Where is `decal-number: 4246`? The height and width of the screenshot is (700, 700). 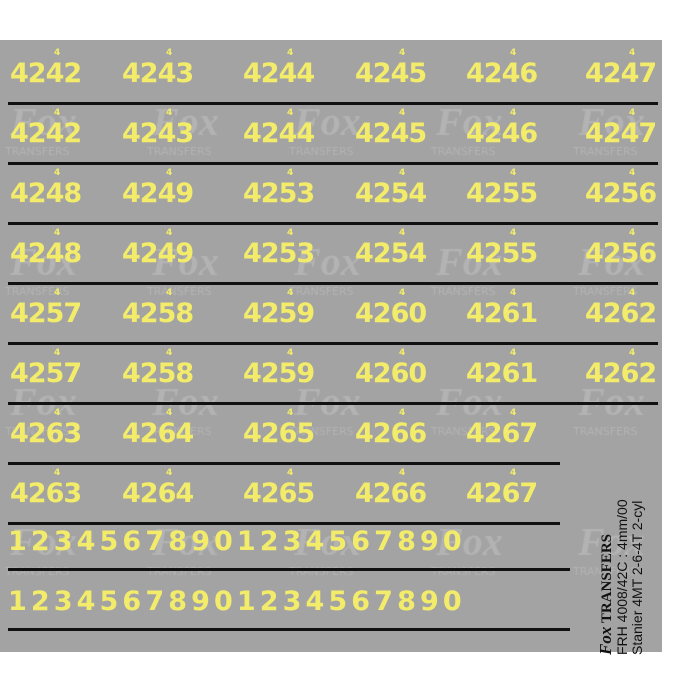 decal-number: 4246 is located at coordinates (502, 73).